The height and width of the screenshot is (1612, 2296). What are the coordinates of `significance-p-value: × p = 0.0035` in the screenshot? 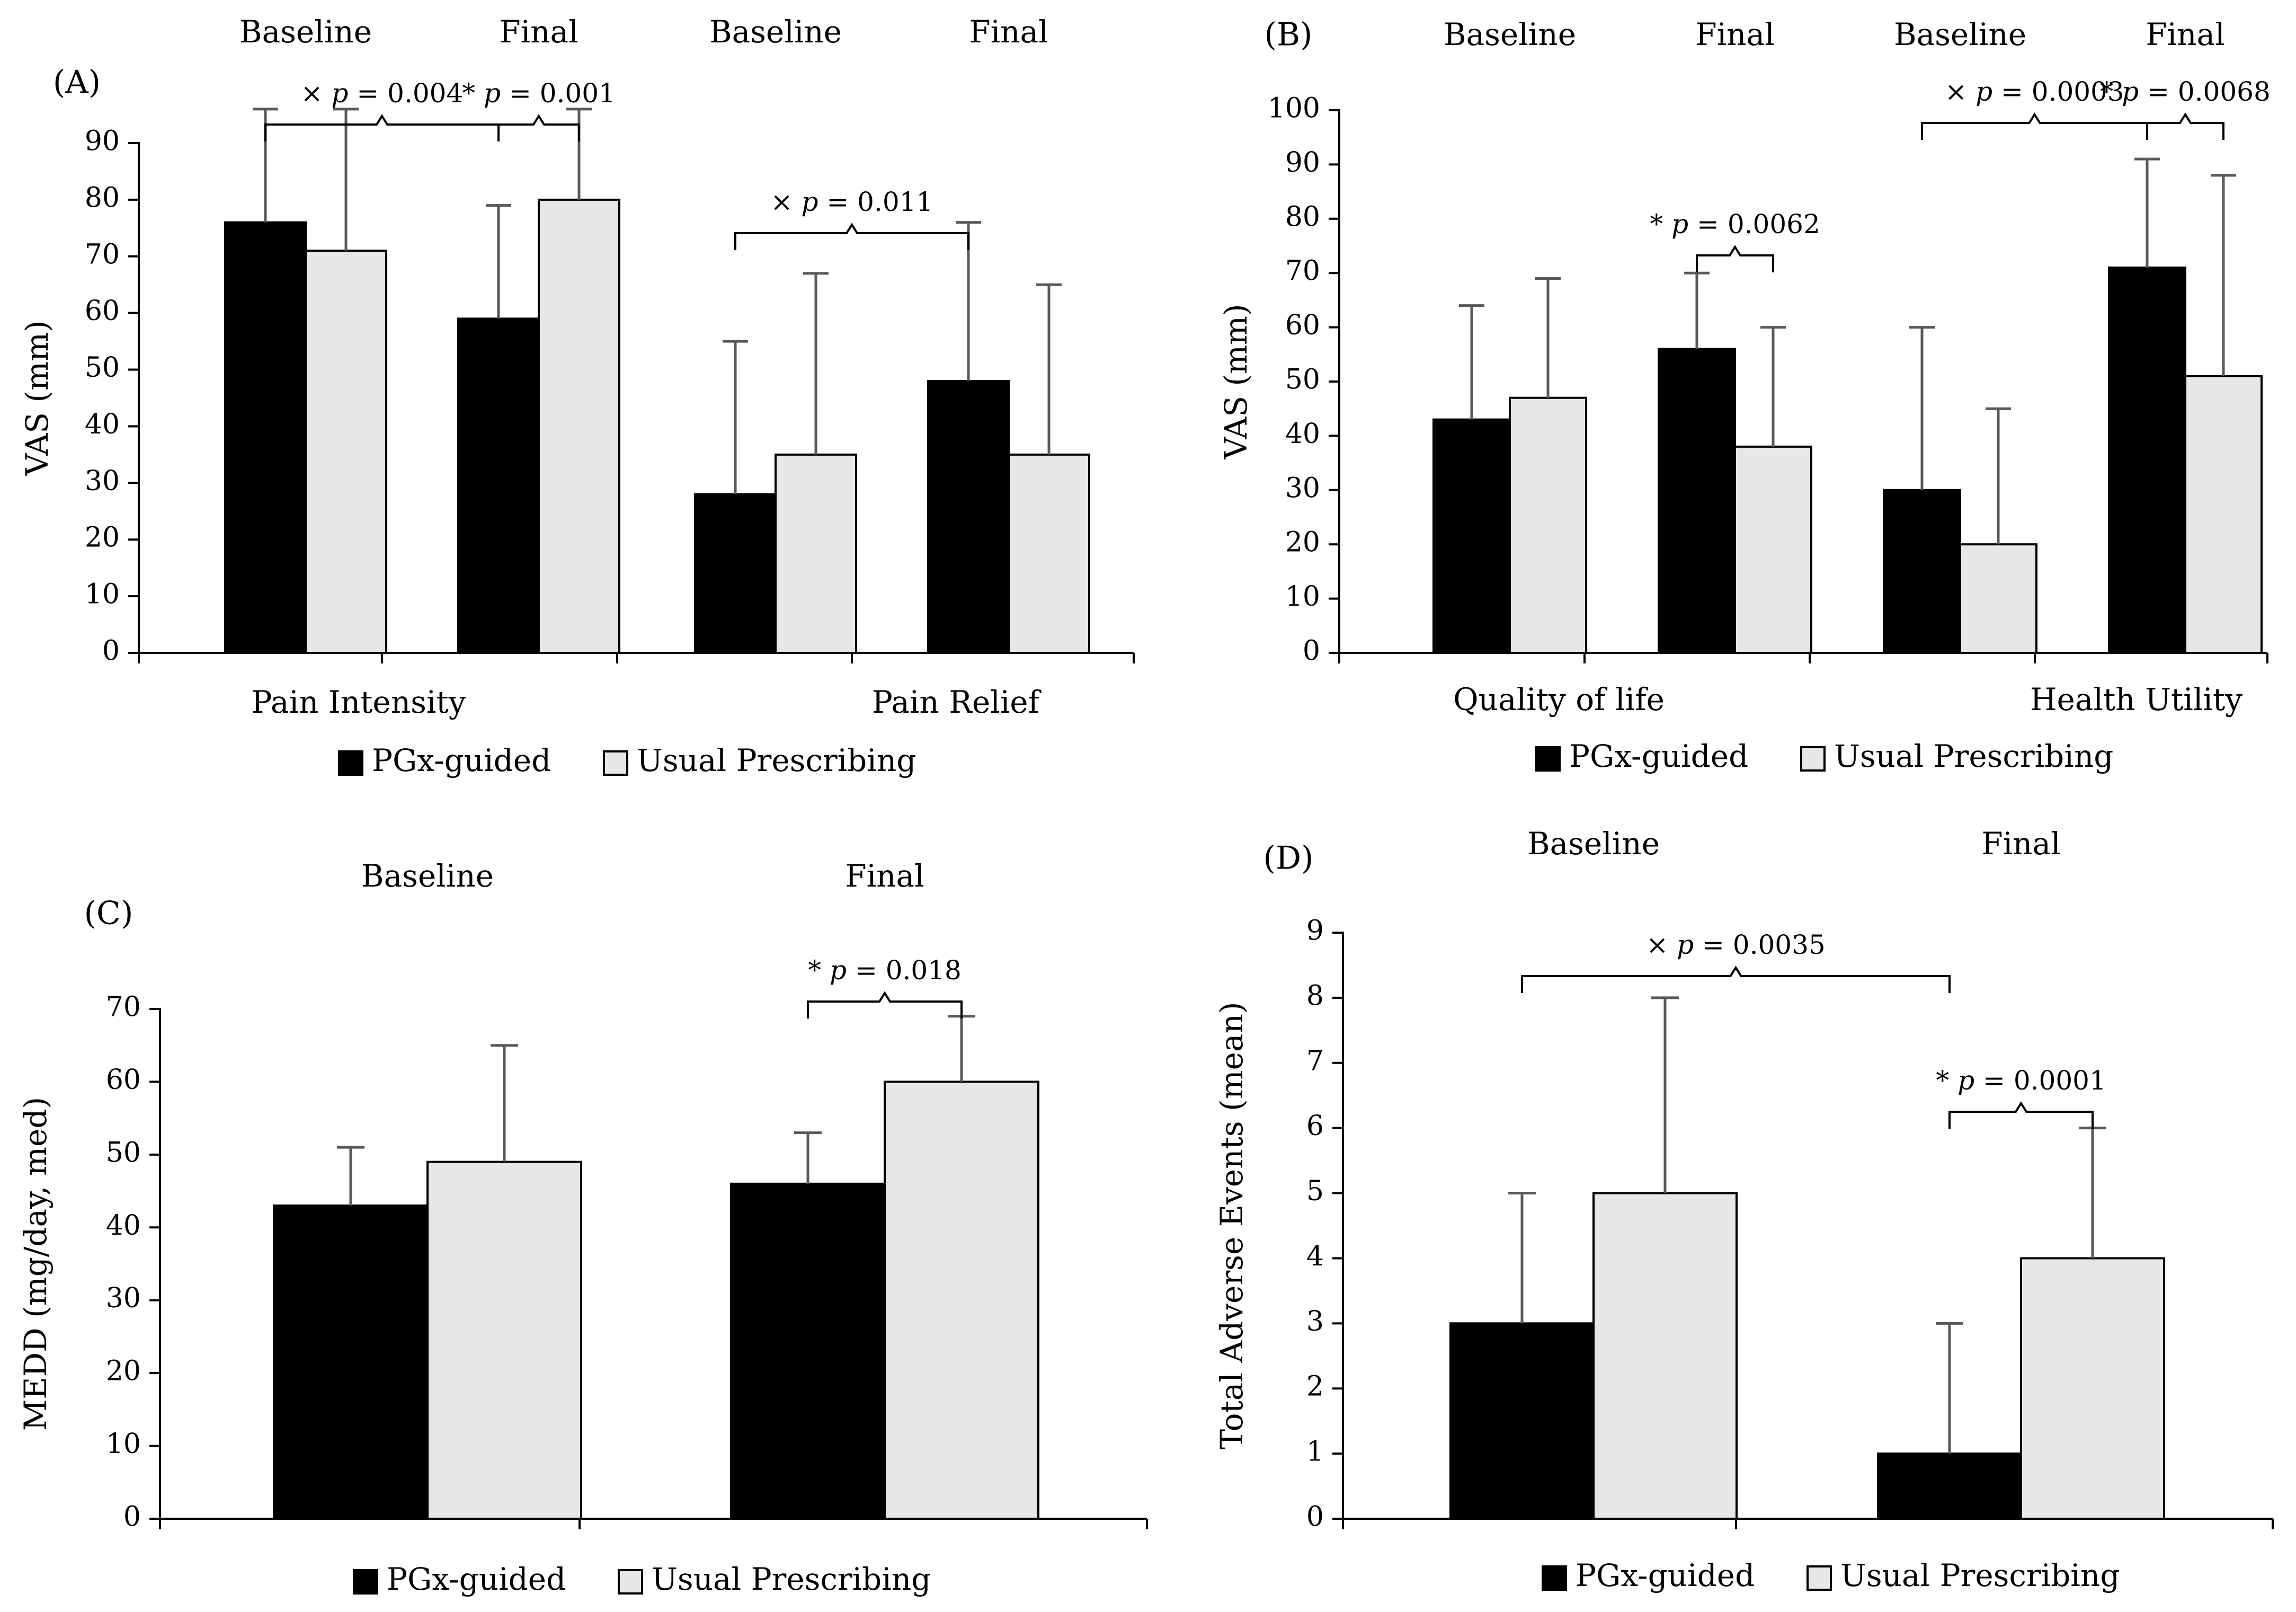 It's located at (1736, 945).